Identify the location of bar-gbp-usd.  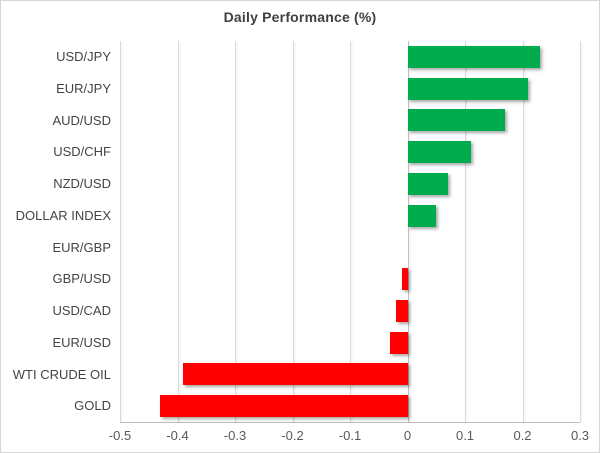
(404, 279).